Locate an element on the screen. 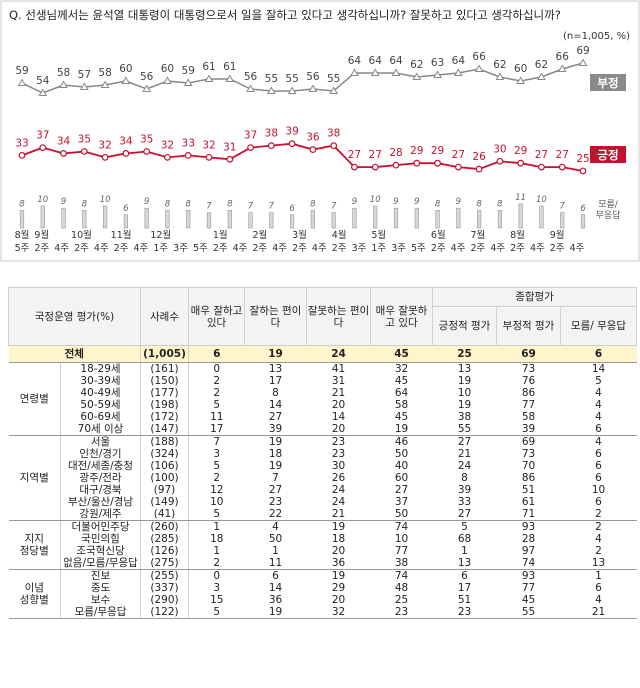 Image resolution: width=640 pixels, height=688 pixels. positive-line is located at coordinates (302, 157).